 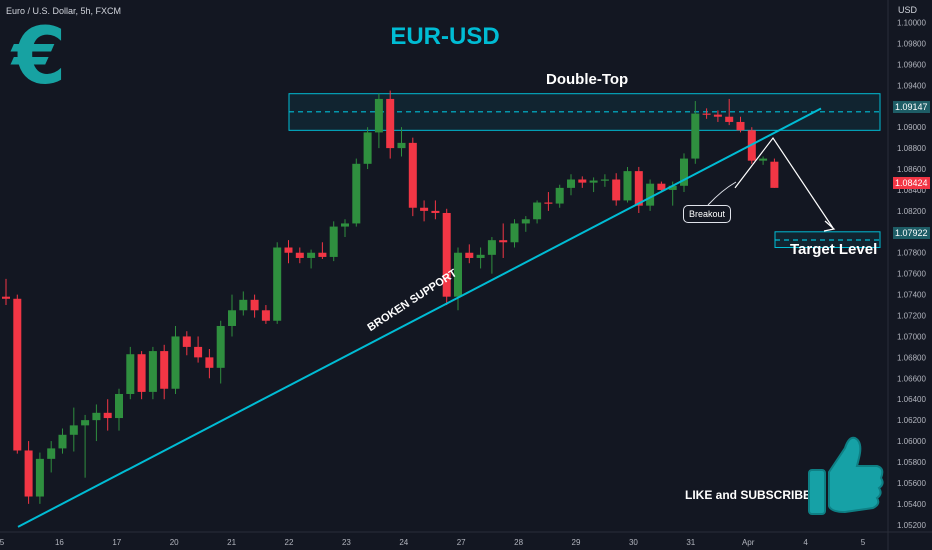 What do you see at coordinates (289, 542) in the screenshot?
I see `time-tick-label: 22` at bounding box center [289, 542].